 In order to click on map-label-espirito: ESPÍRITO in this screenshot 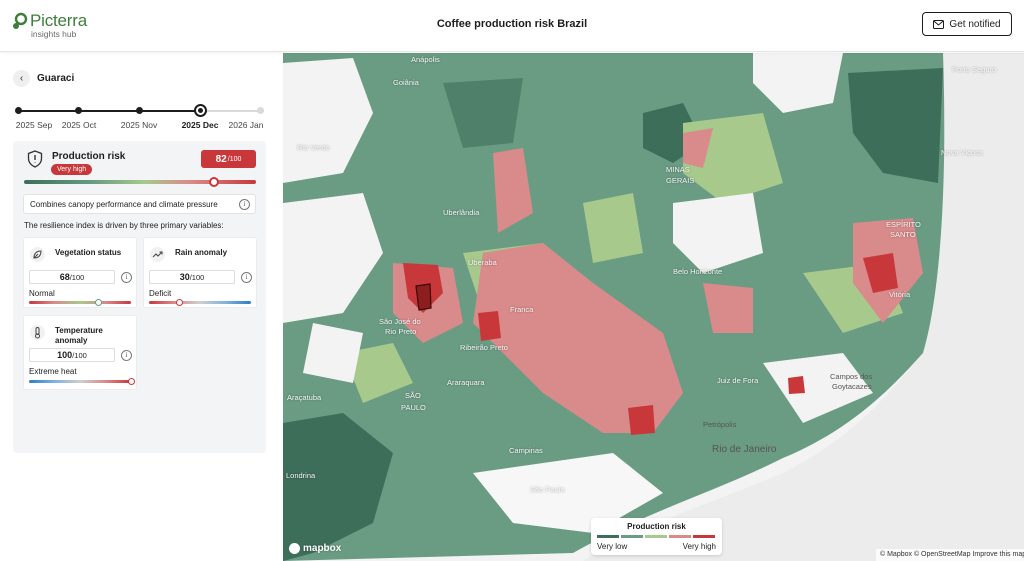, I will do `click(903, 224)`.